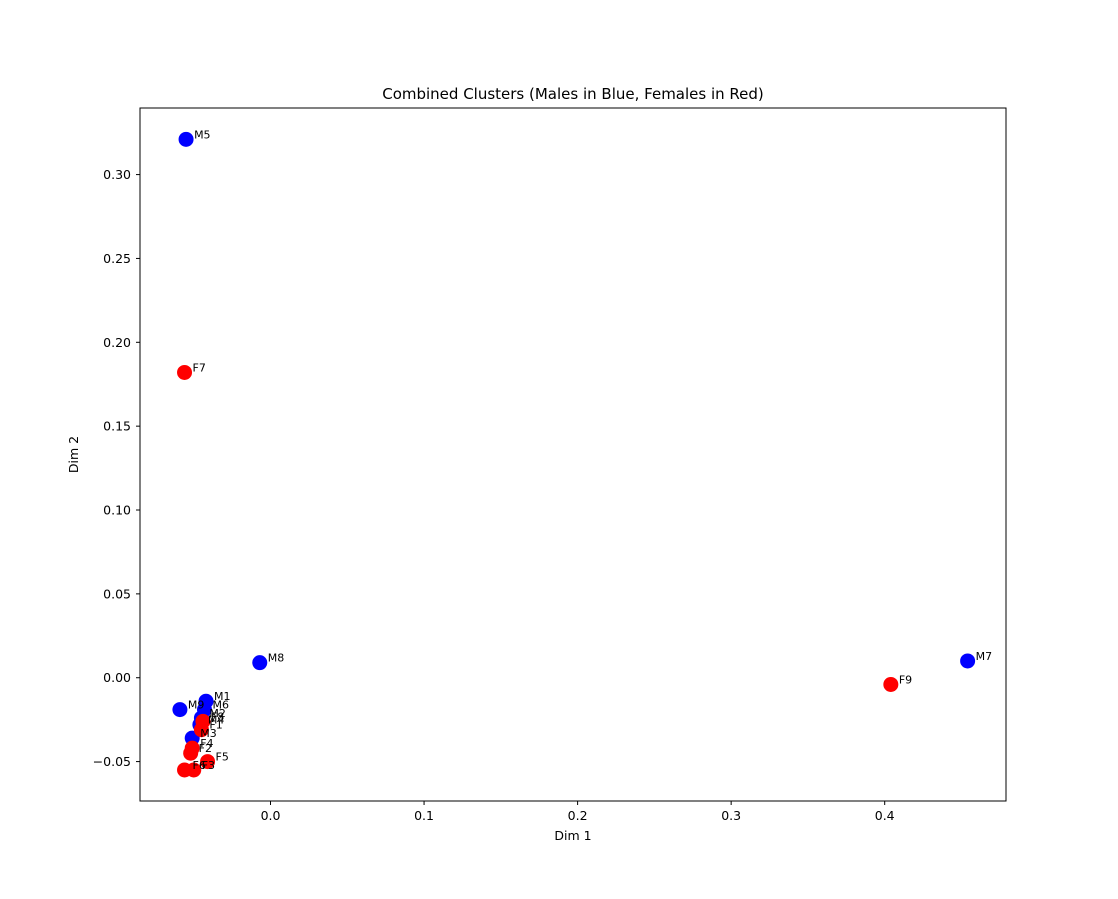 The image size is (1118, 899). I want to click on x-tick-label: 0.1, so click(424, 815).